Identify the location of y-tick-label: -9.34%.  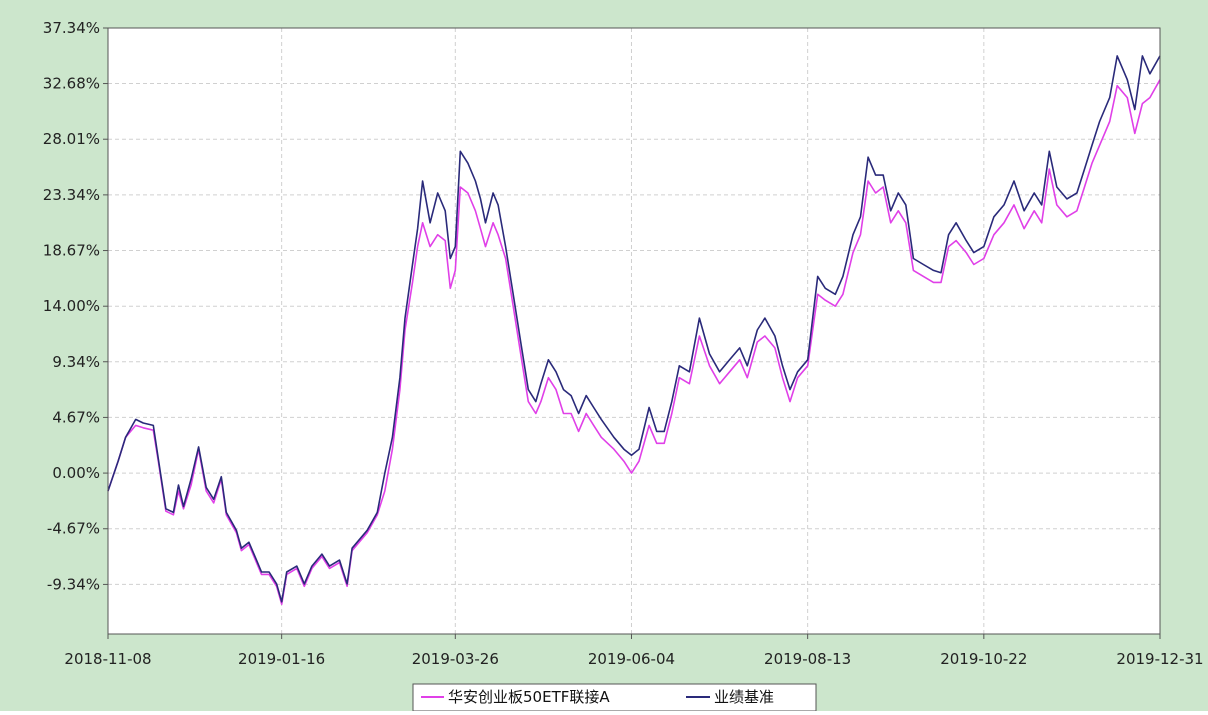
(73, 584).